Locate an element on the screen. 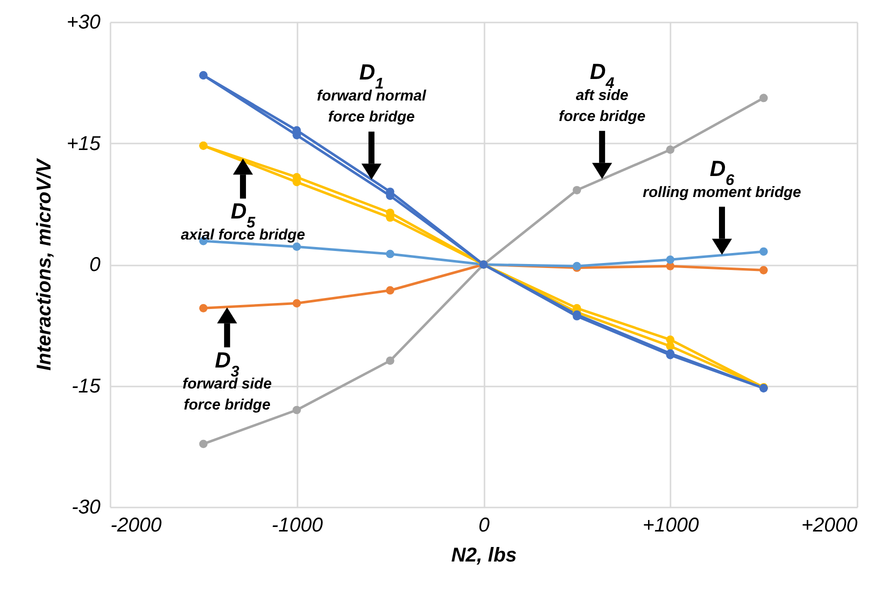  annotation: D$_{5}$ axial force bridge is located at coordinates (243, 221).